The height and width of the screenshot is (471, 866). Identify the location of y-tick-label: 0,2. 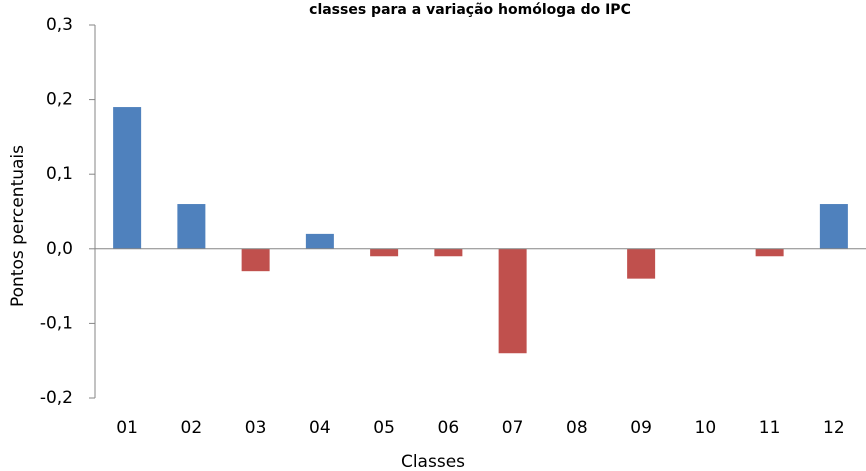
(59, 100).